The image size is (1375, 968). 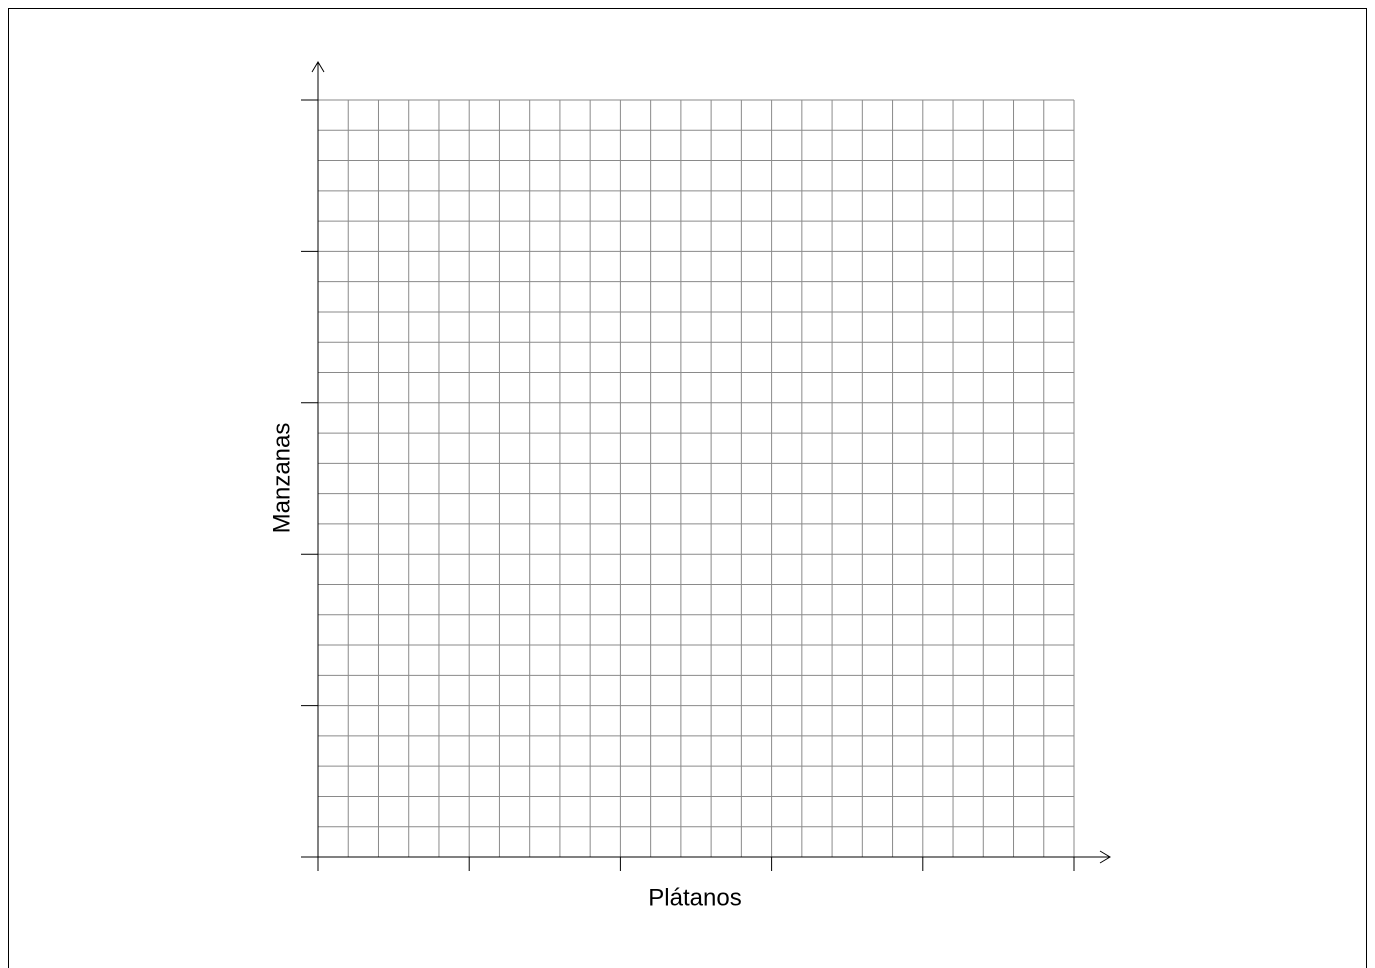 What do you see at coordinates (281, 478) in the screenshot?
I see `y-axis-label: Manzanas` at bounding box center [281, 478].